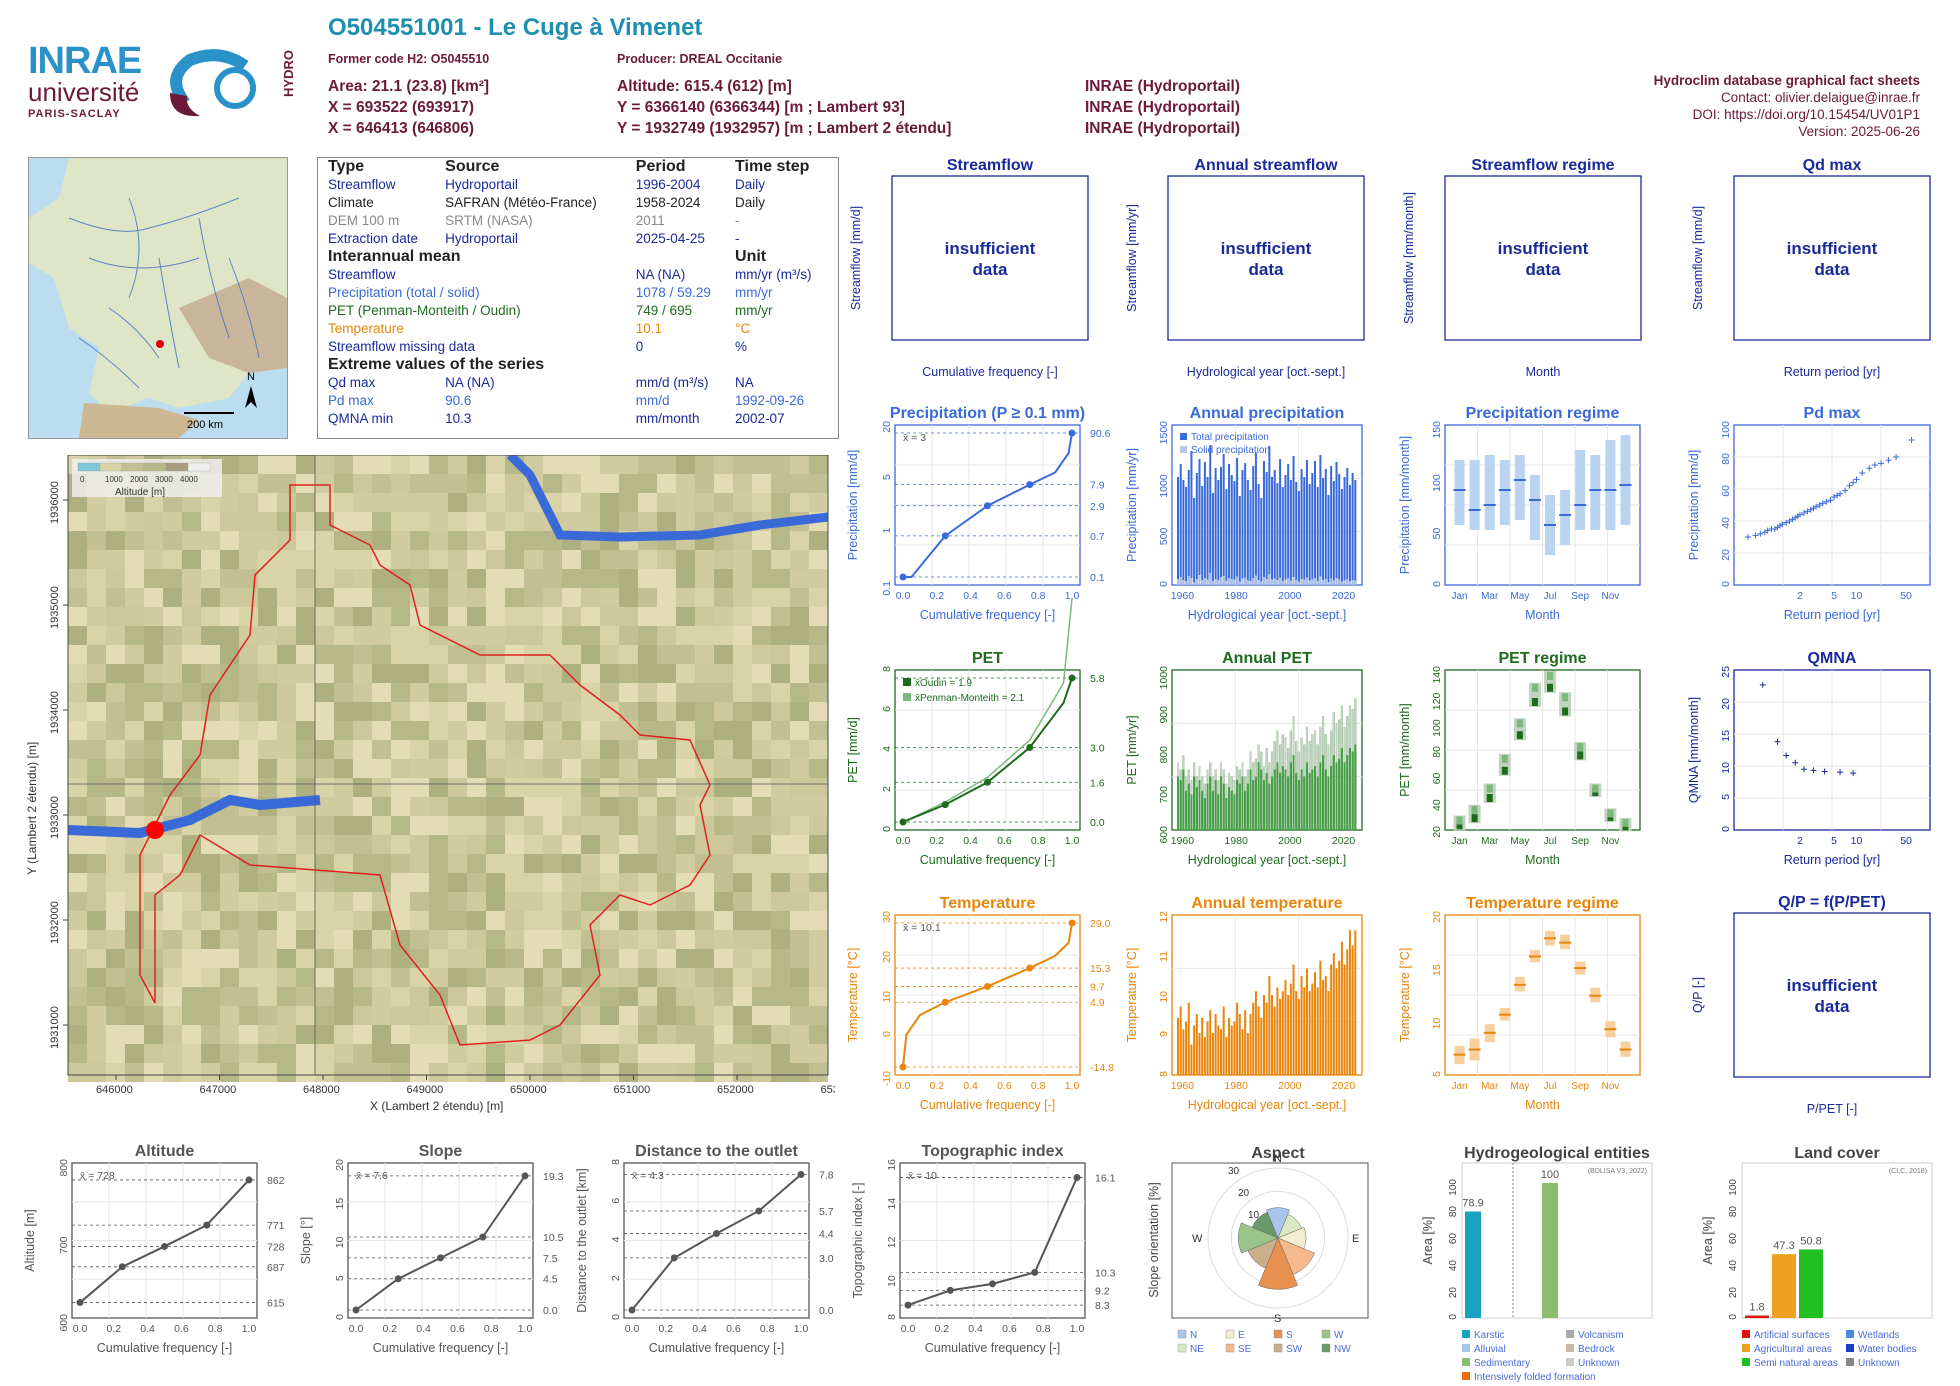 The image size is (1960, 1386). What do you see at coordinates (1072, 596) in the screenshot?
I see `x-tick-label: 1.0` at bounding box center [1072, 596].